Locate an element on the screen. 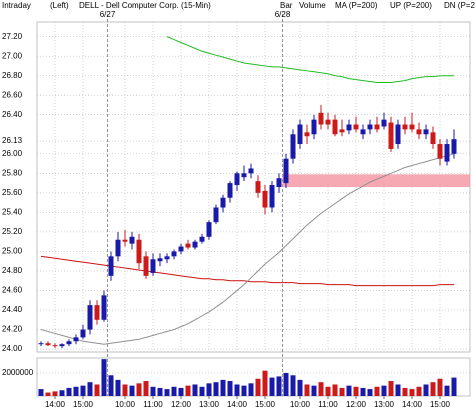 Image resolution: width=476 pixels, height=411 pixels. x-tick-label: 13:00 is located at coordinates (384, 404).